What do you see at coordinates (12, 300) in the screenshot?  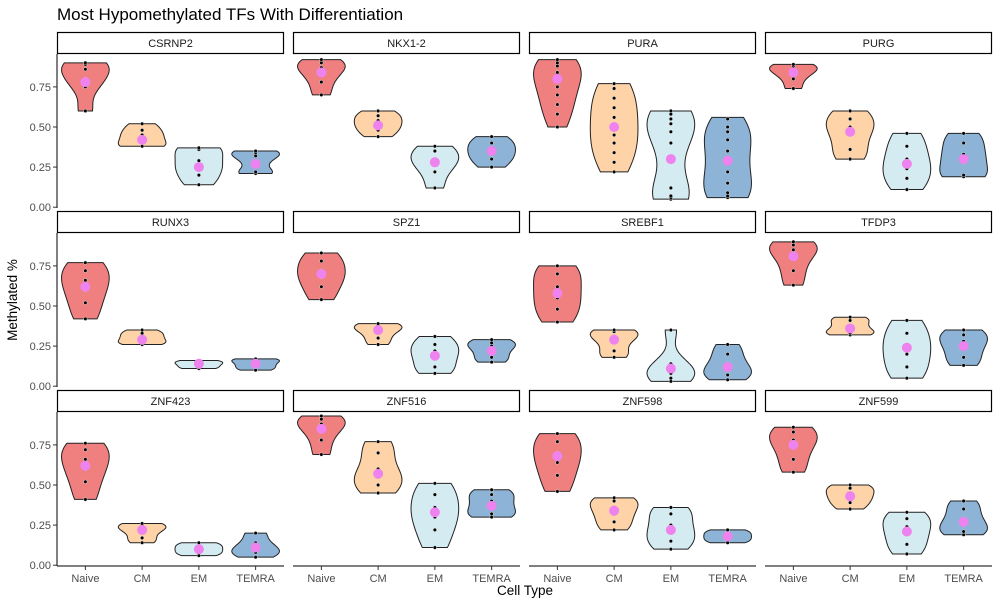 I see `y-axis-title: Methylated %` at bounding box center [12, 300].